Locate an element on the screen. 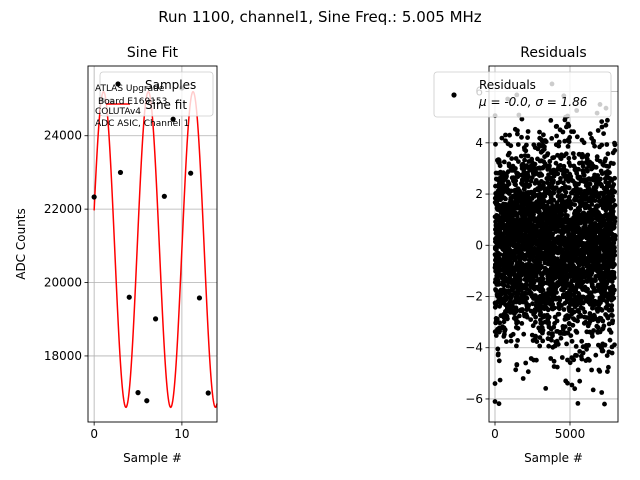 Image resolution: width=640 pixels, height=480 pixels. x-tick-label: 10 is located at coordinates (181, 434).